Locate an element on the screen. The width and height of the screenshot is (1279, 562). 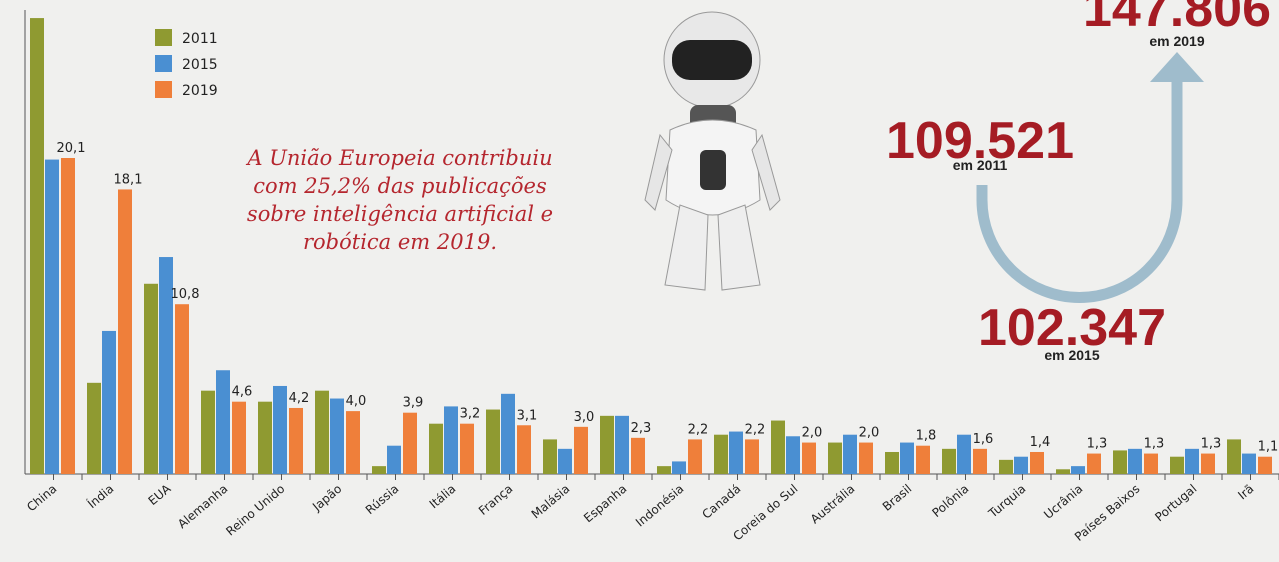
value-label: 2,0 is located at coordinates (869, 433).